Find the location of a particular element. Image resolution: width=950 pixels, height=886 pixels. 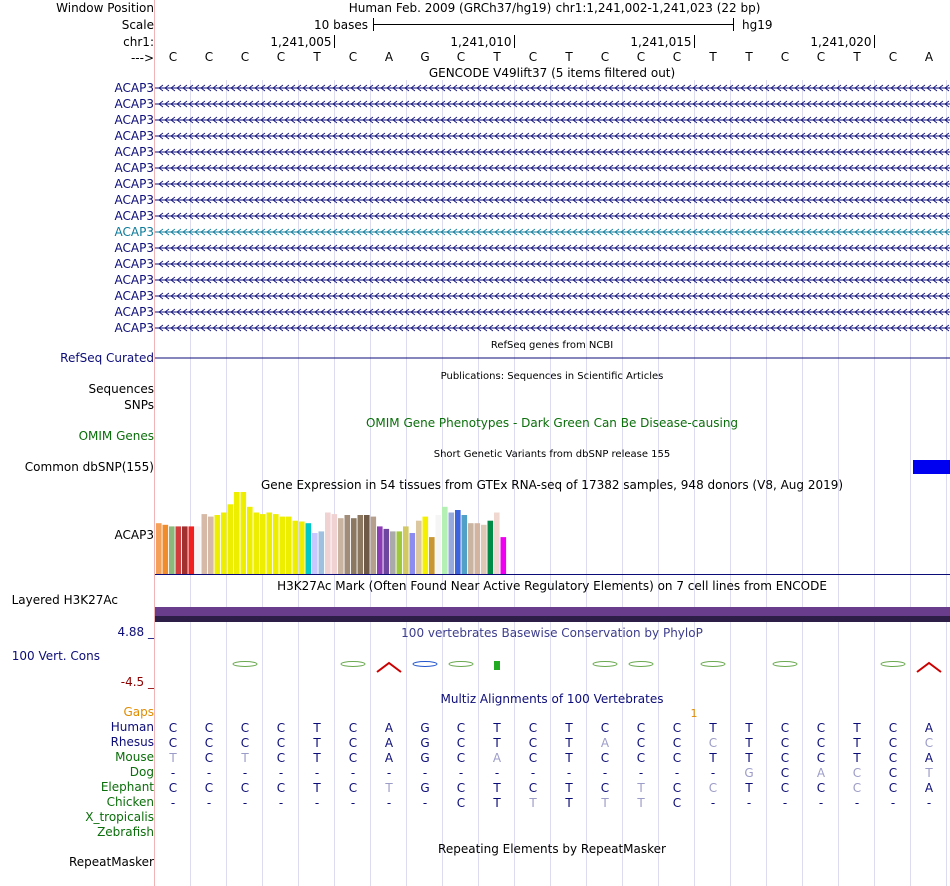

species-label: Human is located at coordinates (132, 727).